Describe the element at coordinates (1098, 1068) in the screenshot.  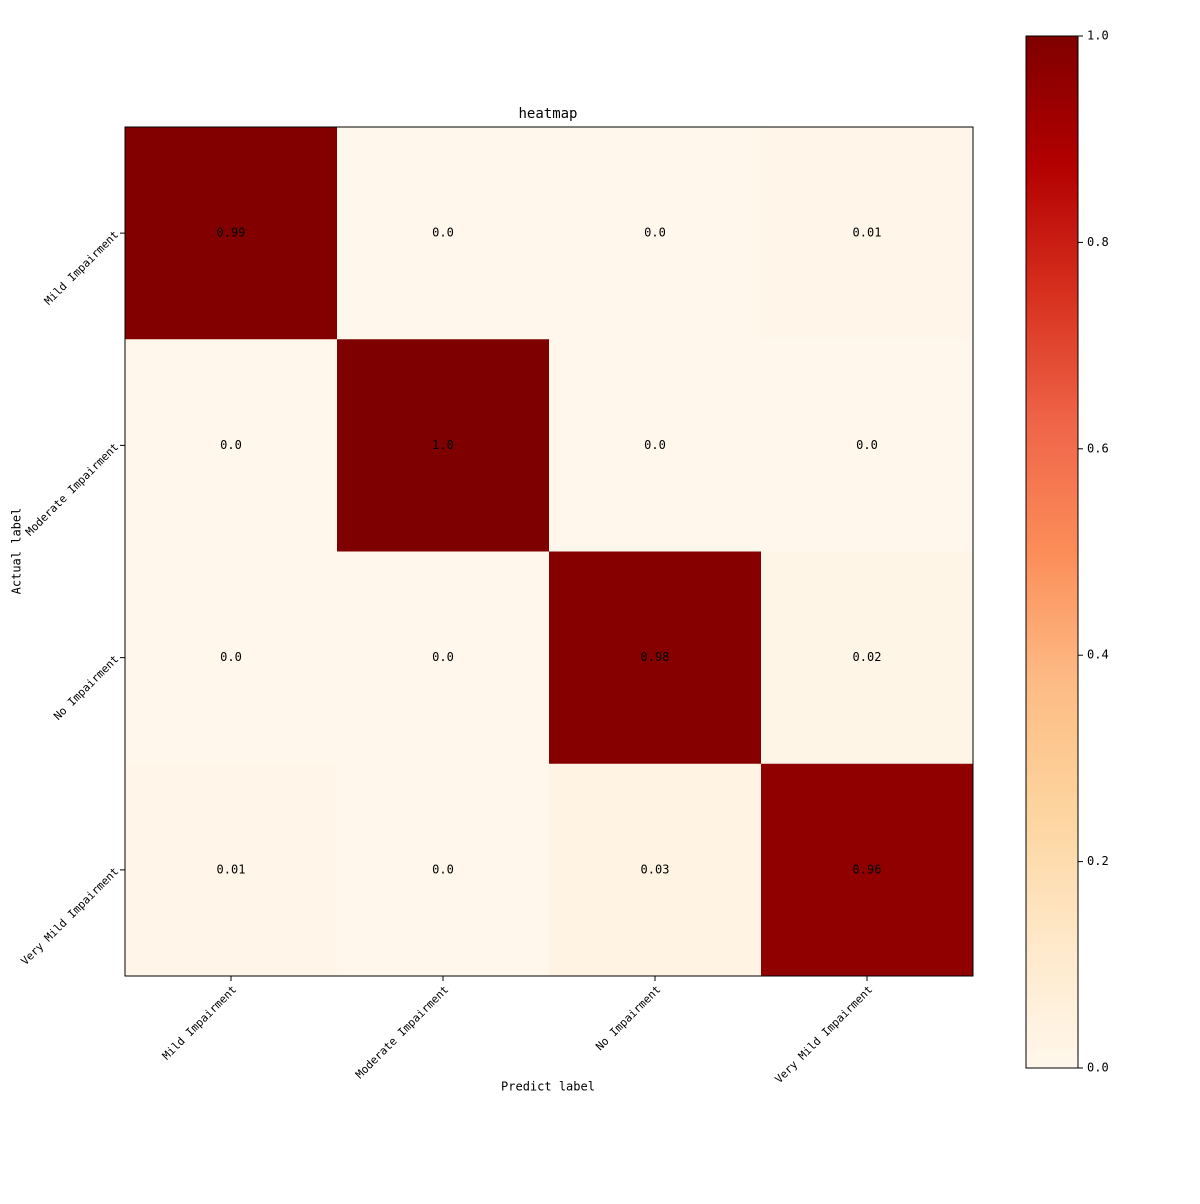
I see `colorbar-tick-label: 0.0` at that location.